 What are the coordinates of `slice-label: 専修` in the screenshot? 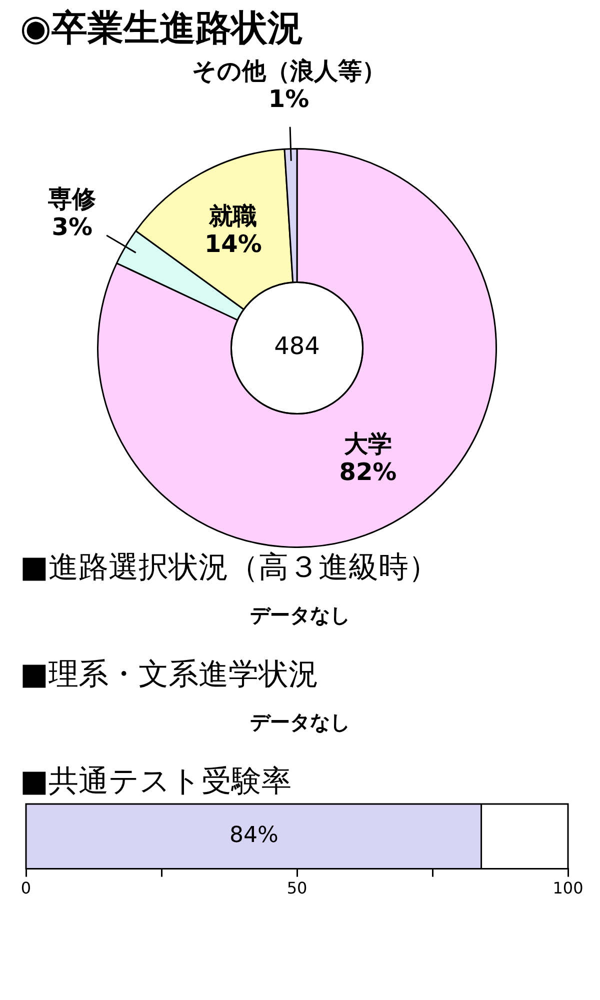 It's located at (72, 199).